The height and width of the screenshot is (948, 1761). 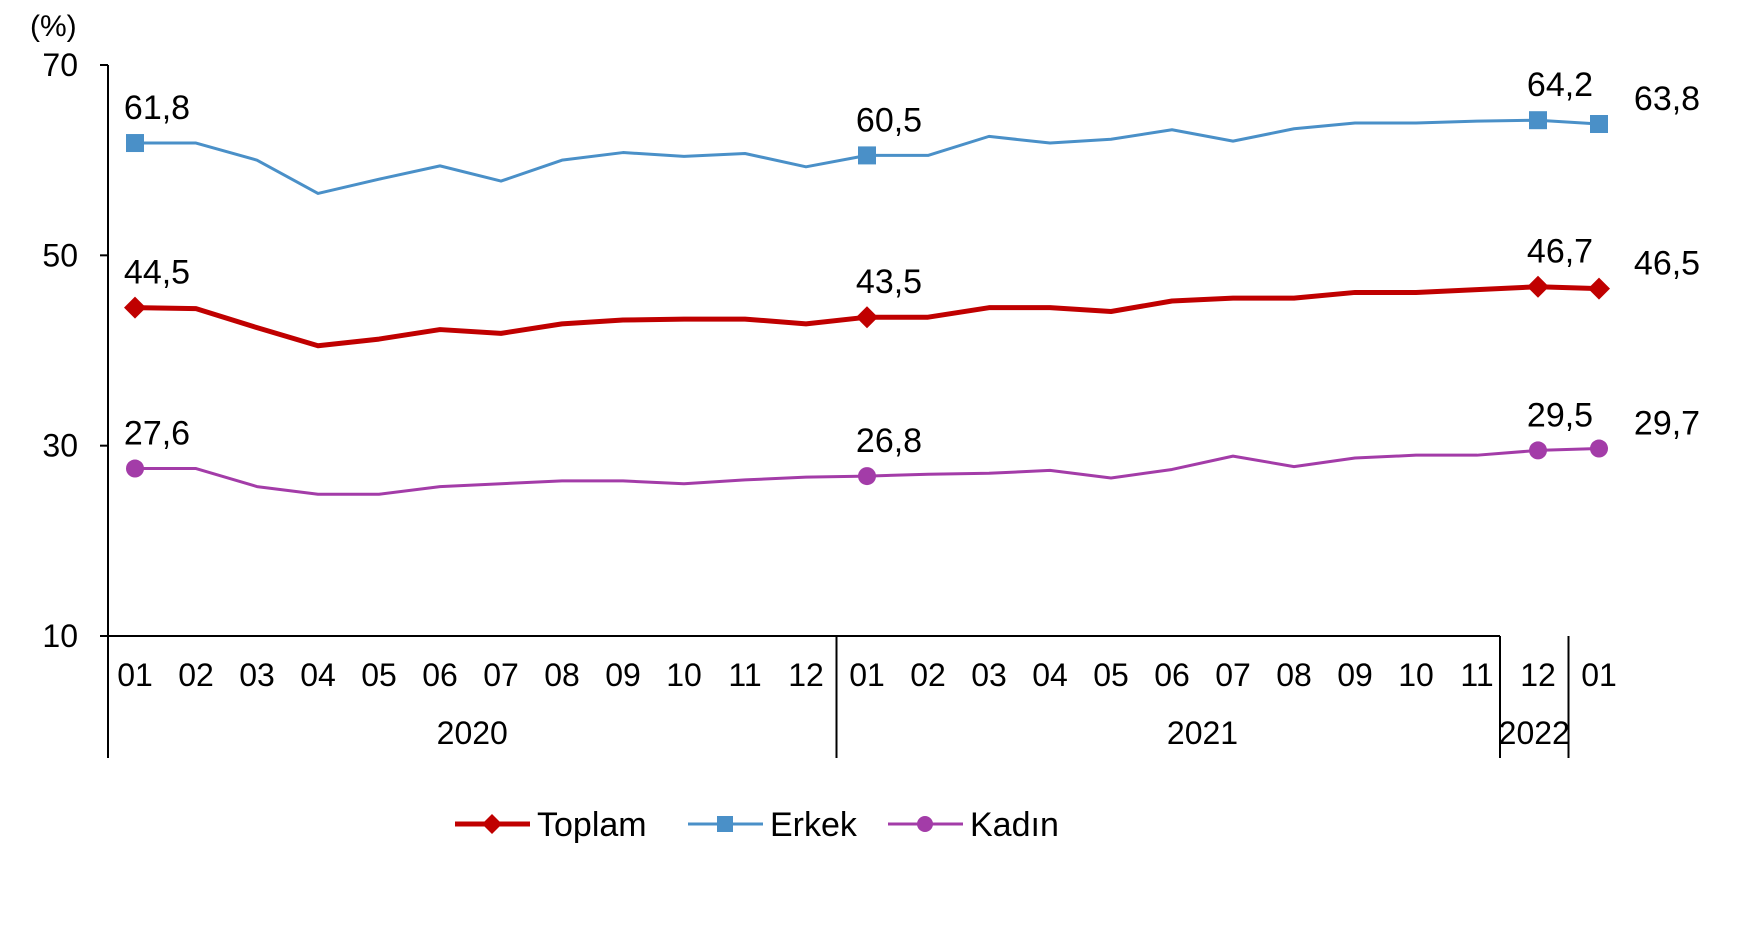 What do you see at coordinates (814, 825) in the screenshot?
I see `legend-label: Erkek` at bounding box center [814, 825].